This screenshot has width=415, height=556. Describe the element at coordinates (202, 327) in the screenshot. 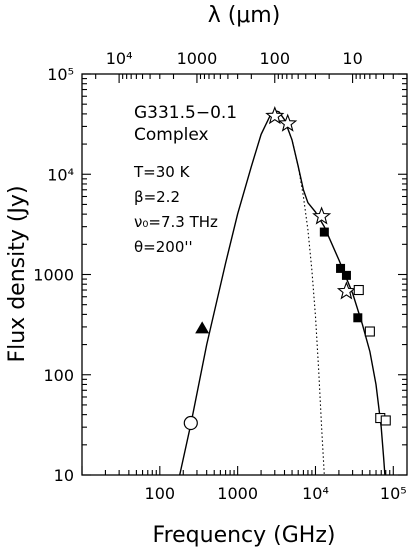

I see `filled-triangle-point` at that location.